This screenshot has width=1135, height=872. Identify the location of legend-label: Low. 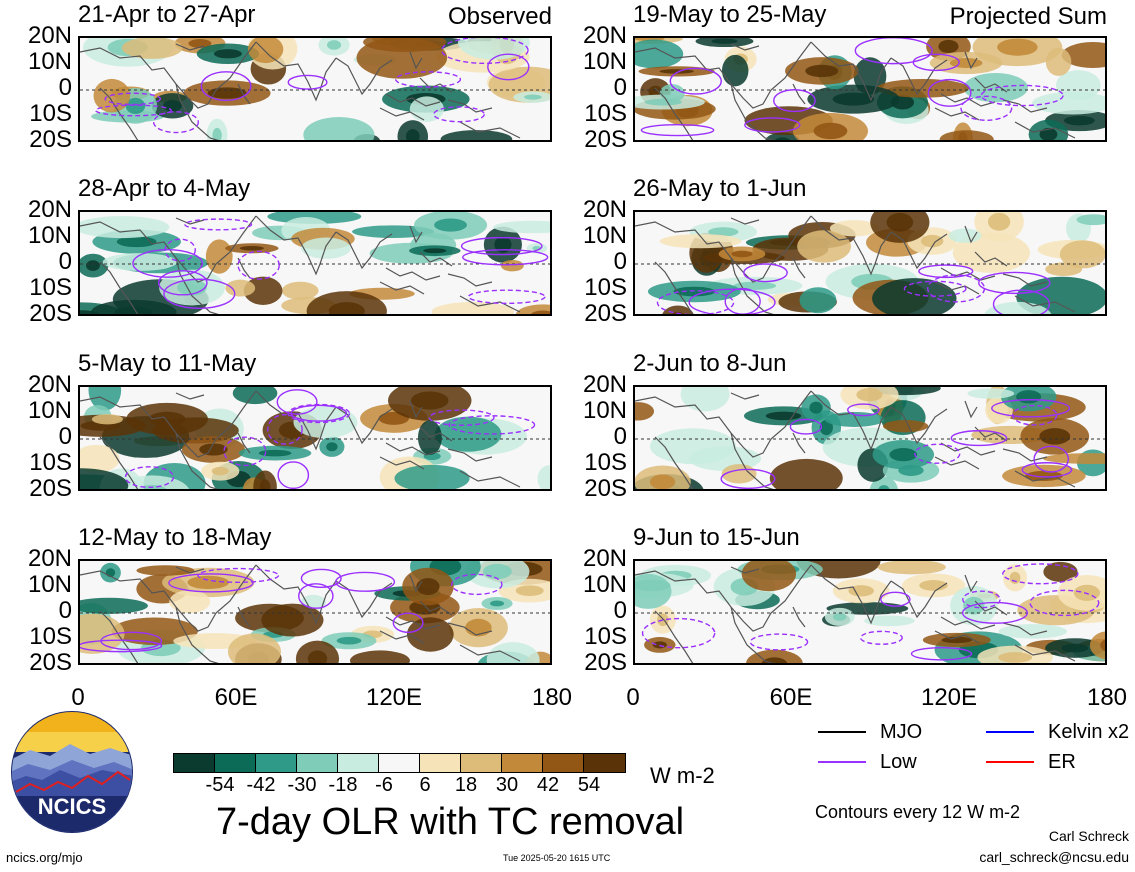
(898, 762).